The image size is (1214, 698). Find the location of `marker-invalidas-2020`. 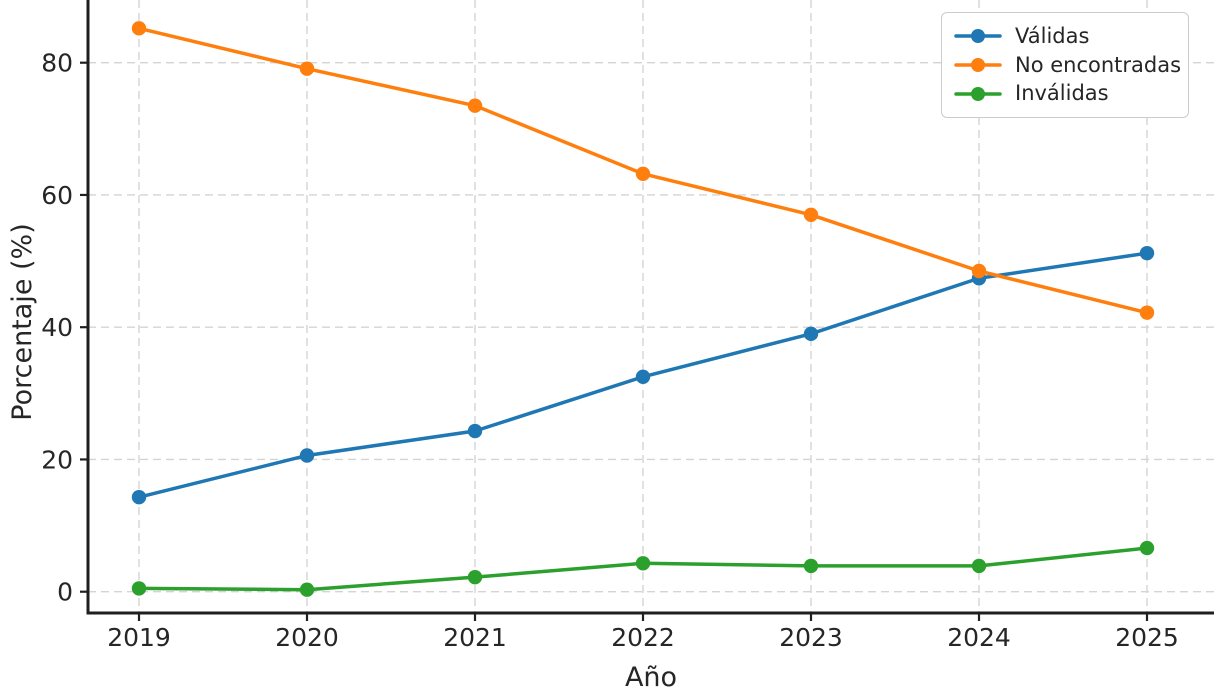

marker-invalidas-2020 is located at coordinates (307, 589).